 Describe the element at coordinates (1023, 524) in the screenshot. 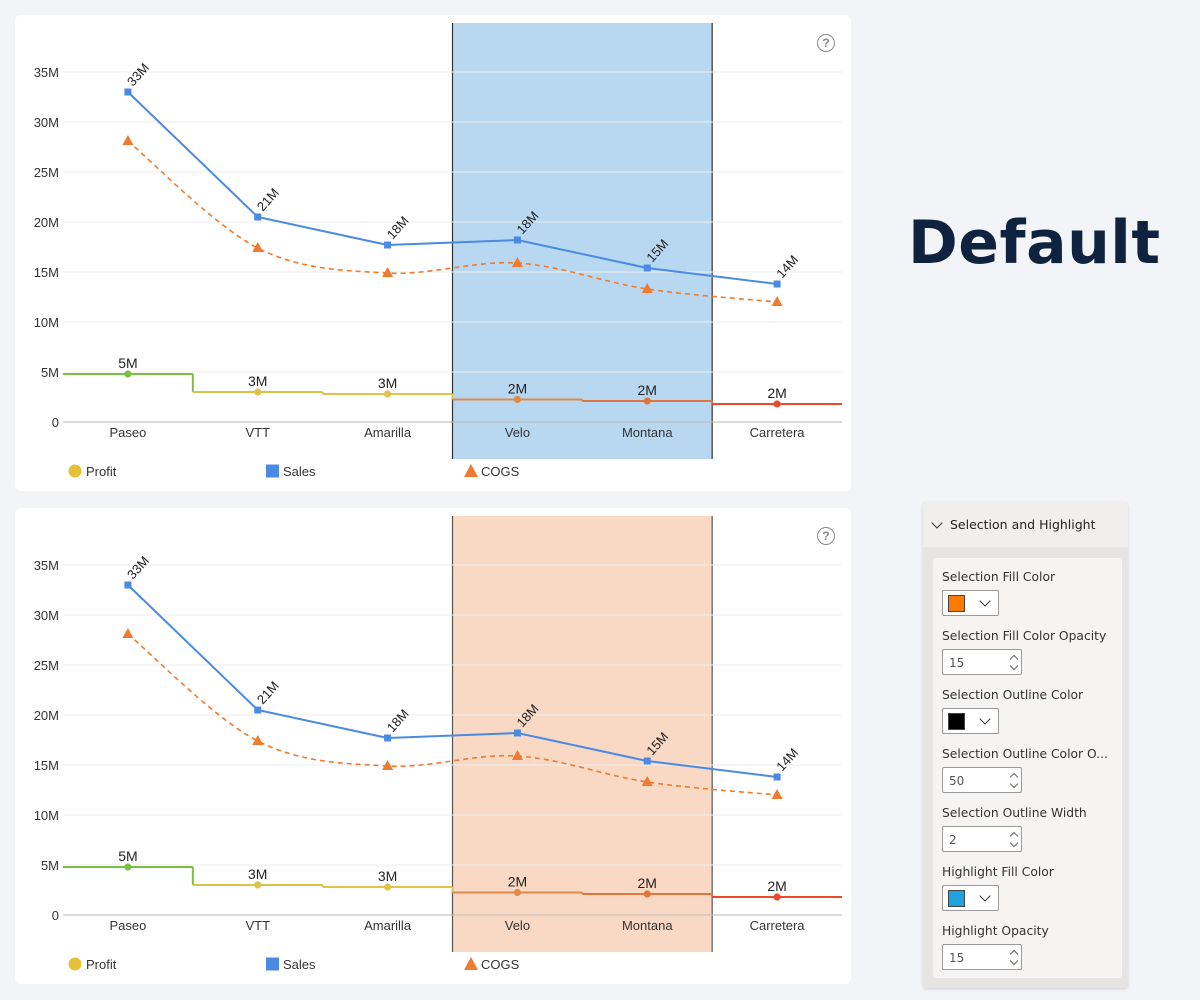

I see `panel-title: Selection and Highlight` at that location.